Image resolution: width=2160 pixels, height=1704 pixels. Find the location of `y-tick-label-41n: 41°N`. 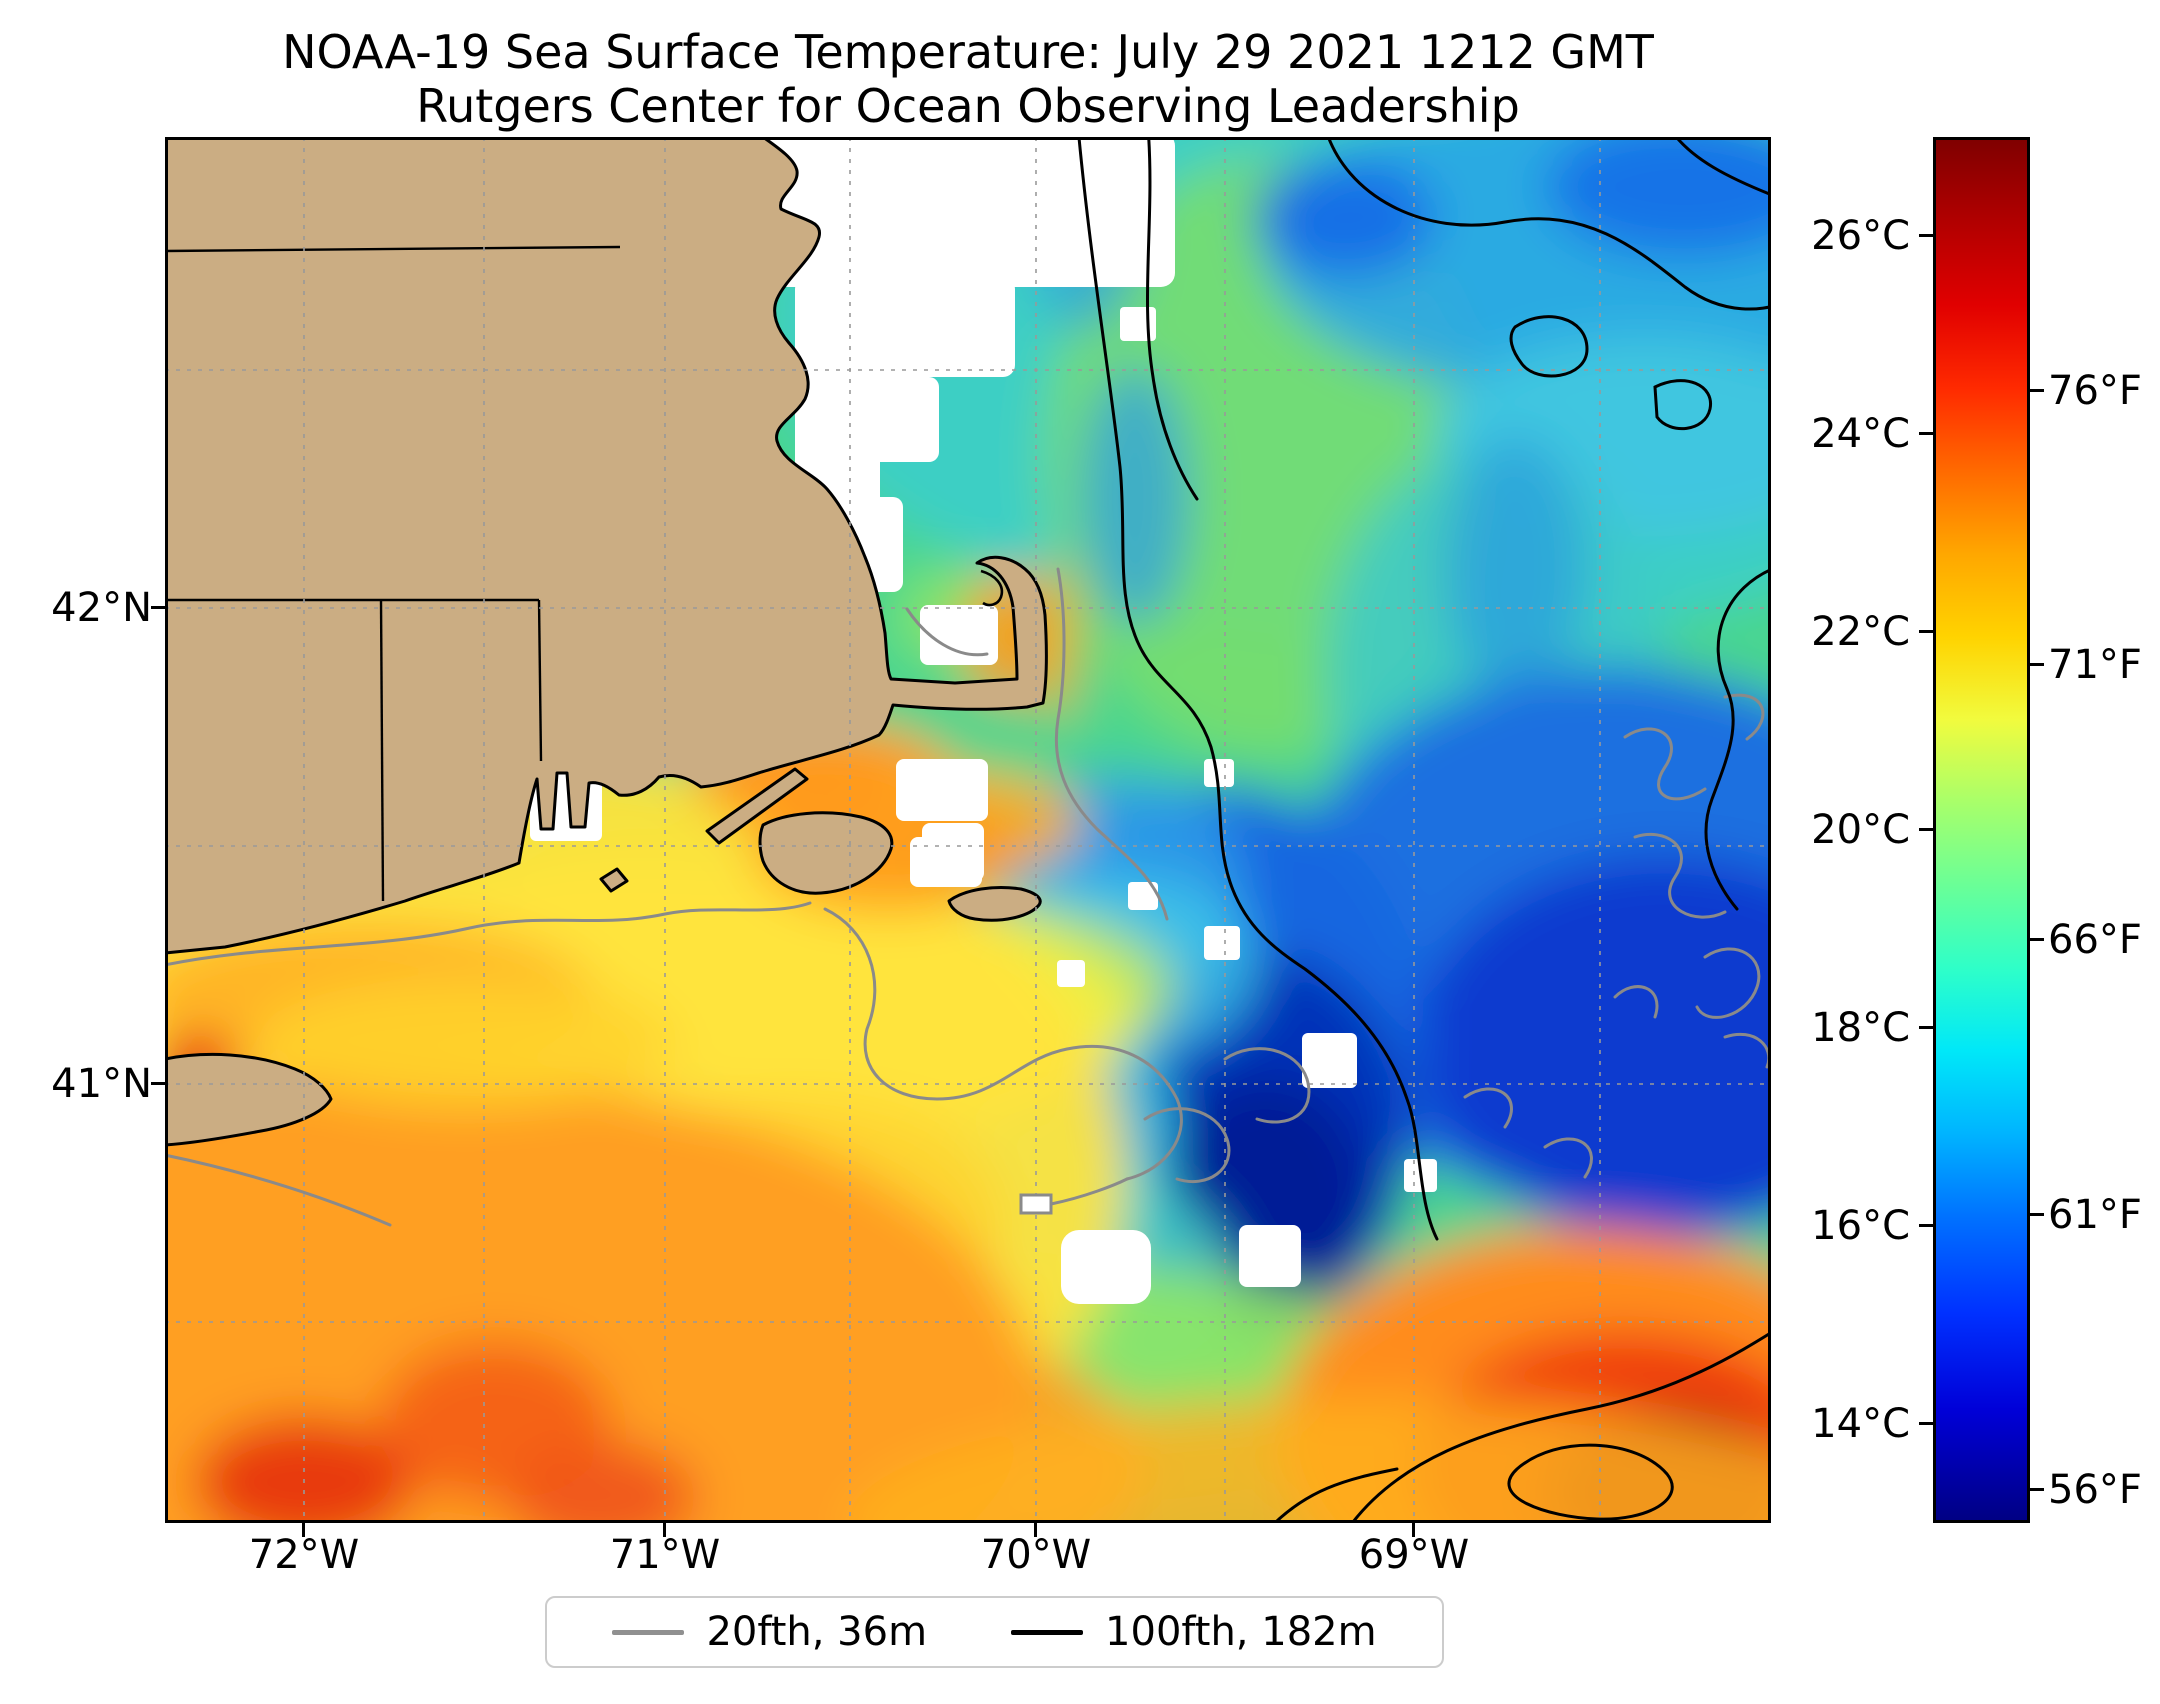

y-tick-label-41n: 41°N is located at coordinates (101, 1084).